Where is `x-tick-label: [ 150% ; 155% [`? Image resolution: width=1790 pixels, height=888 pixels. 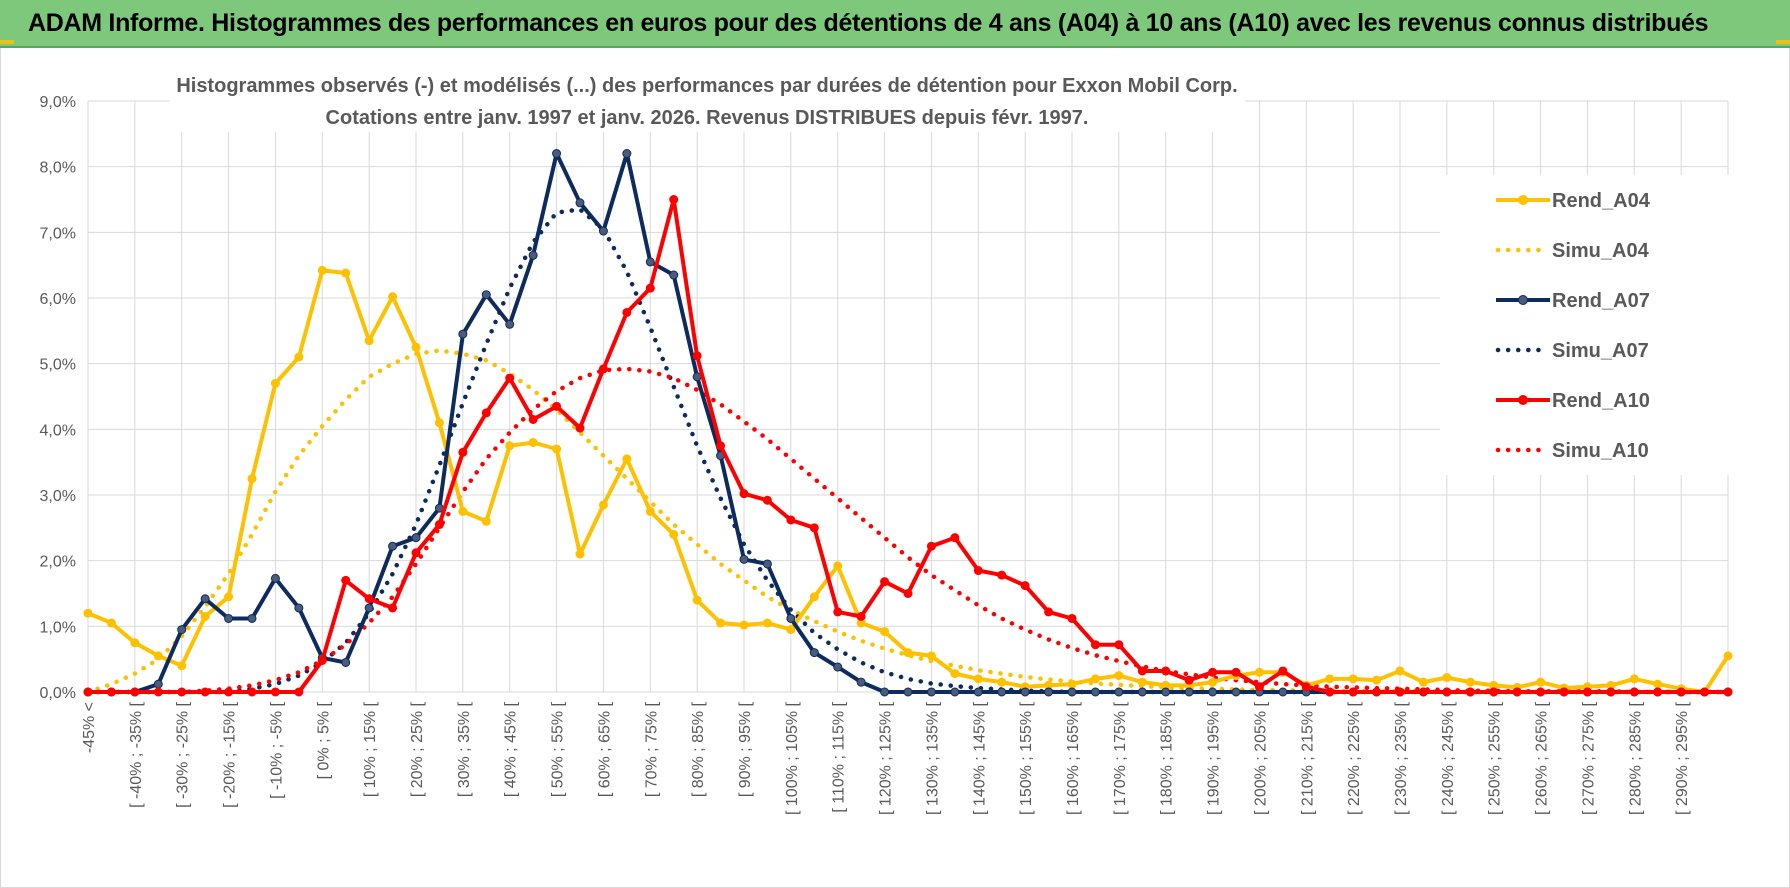
x-tick-label: [ 150% ; 155% [ is located at coordinates (1026, 758).